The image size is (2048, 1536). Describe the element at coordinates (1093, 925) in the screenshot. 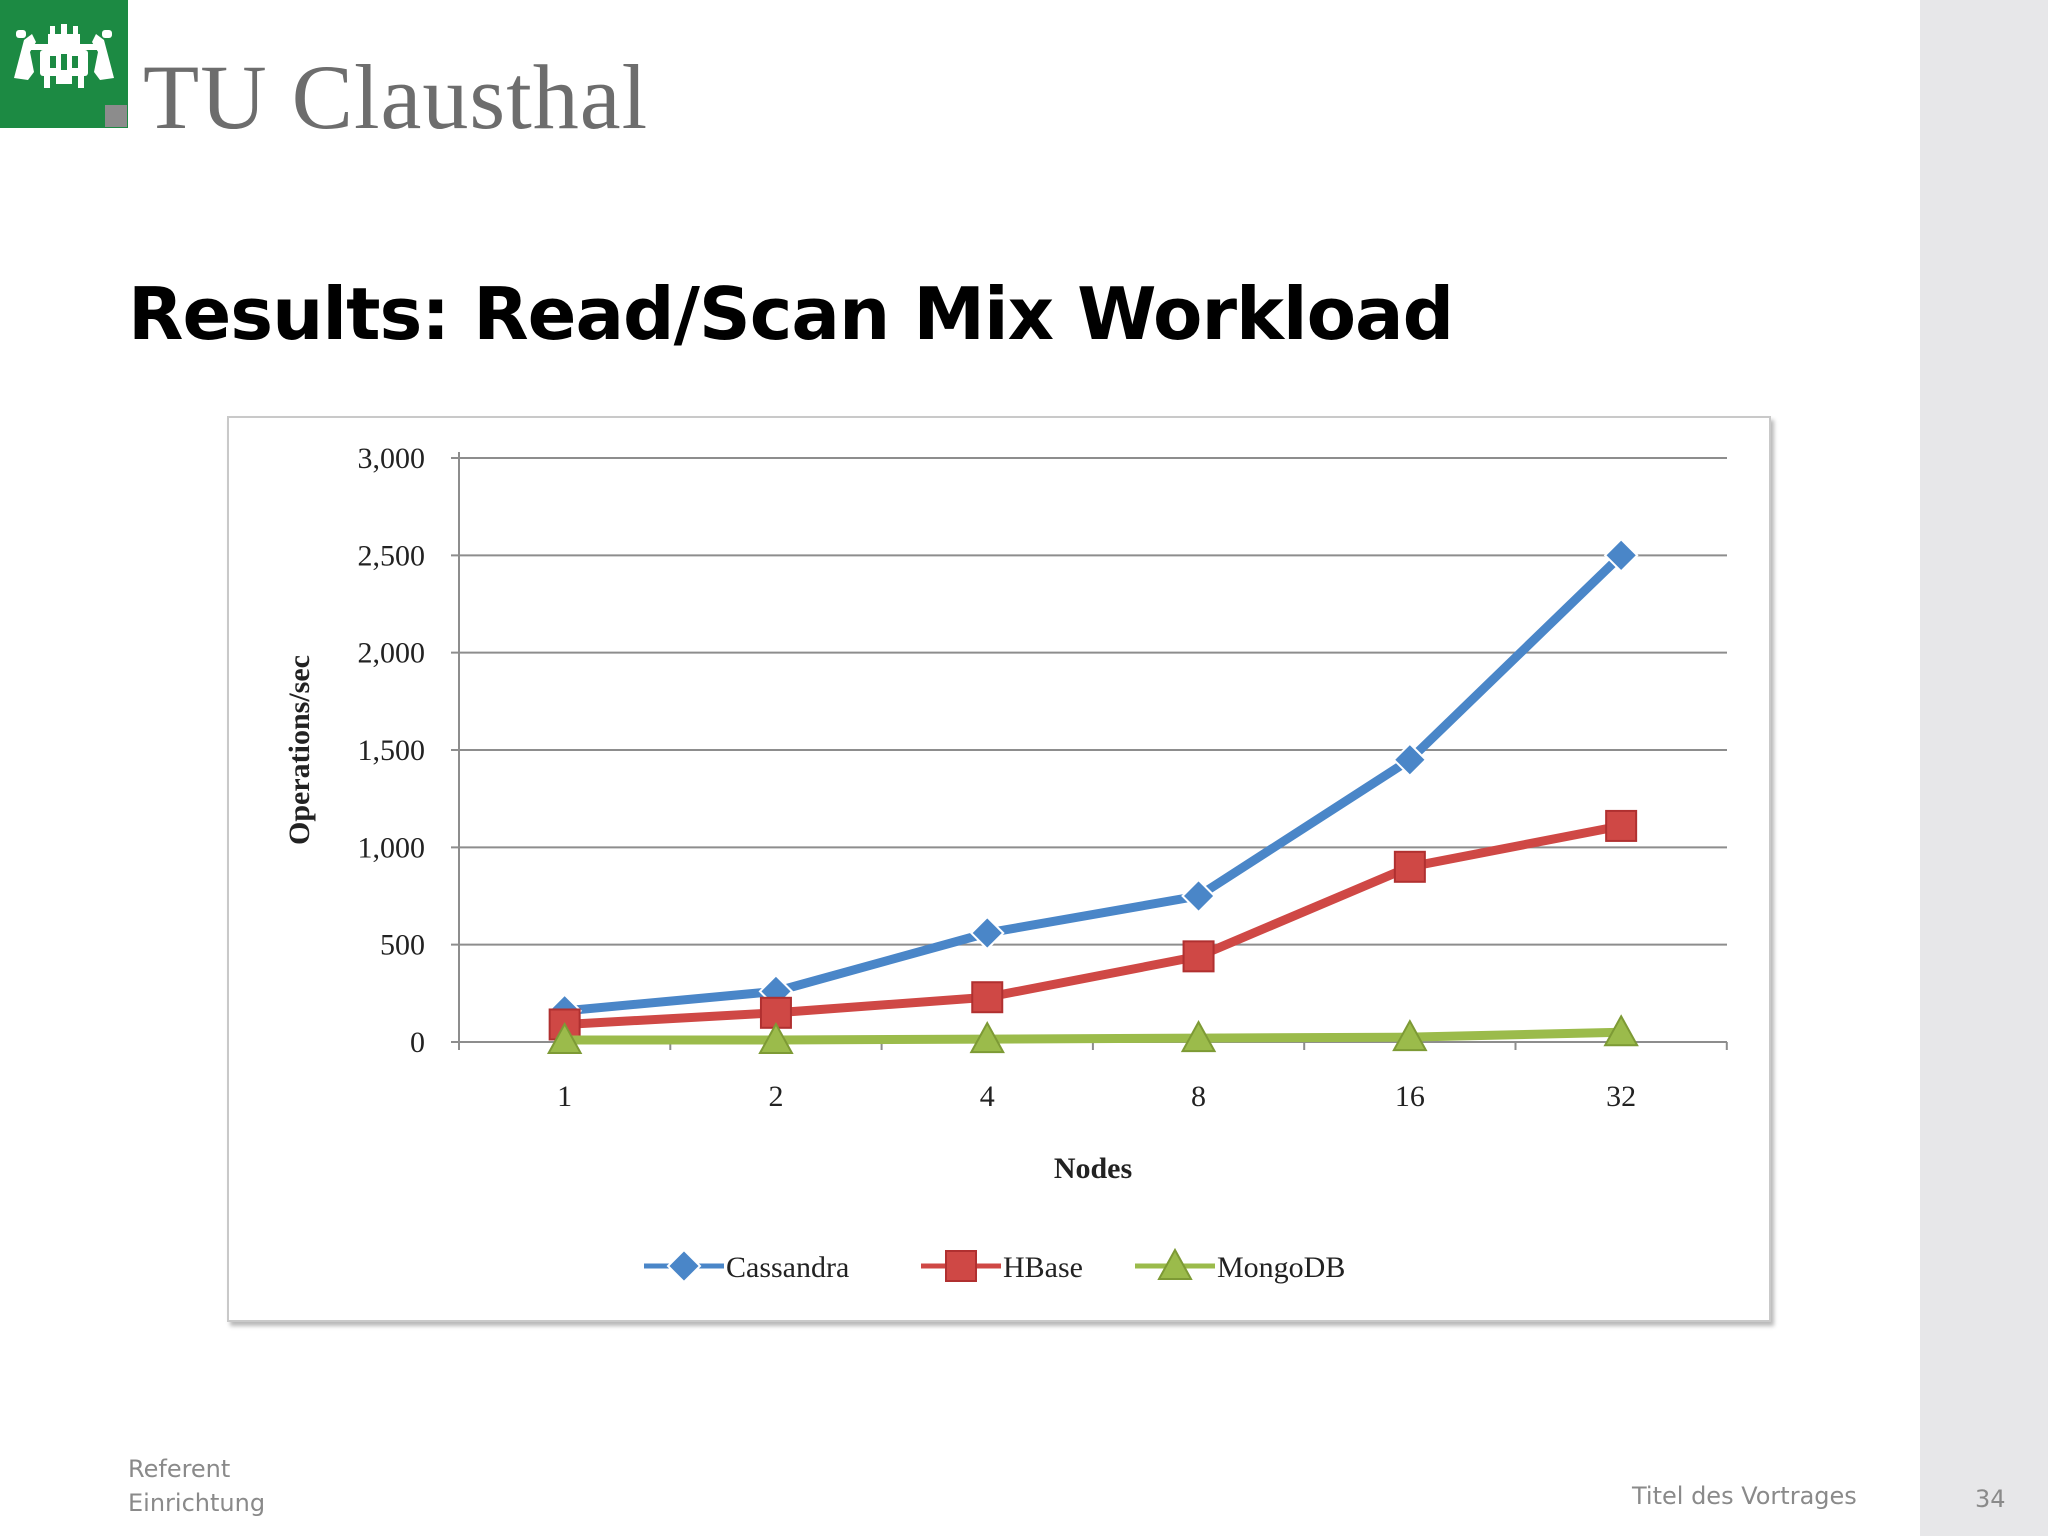

I see `hbase-line` at that location.